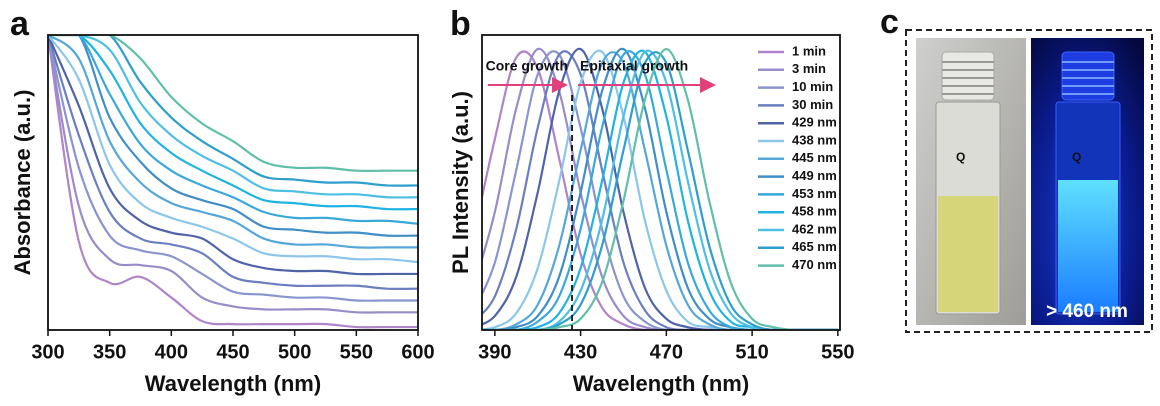 Image resolution: width=1160 pixels, height=406 pixels. What do you see at coordinates (666, 352) in the screenshot?
I see `x-tick-label: 470` at bounding box center [666, 352].